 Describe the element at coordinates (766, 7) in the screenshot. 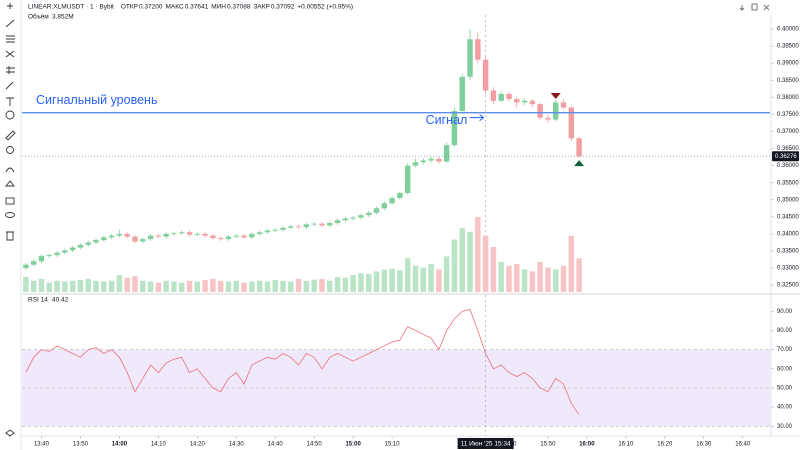

I see `close-button` at that location.